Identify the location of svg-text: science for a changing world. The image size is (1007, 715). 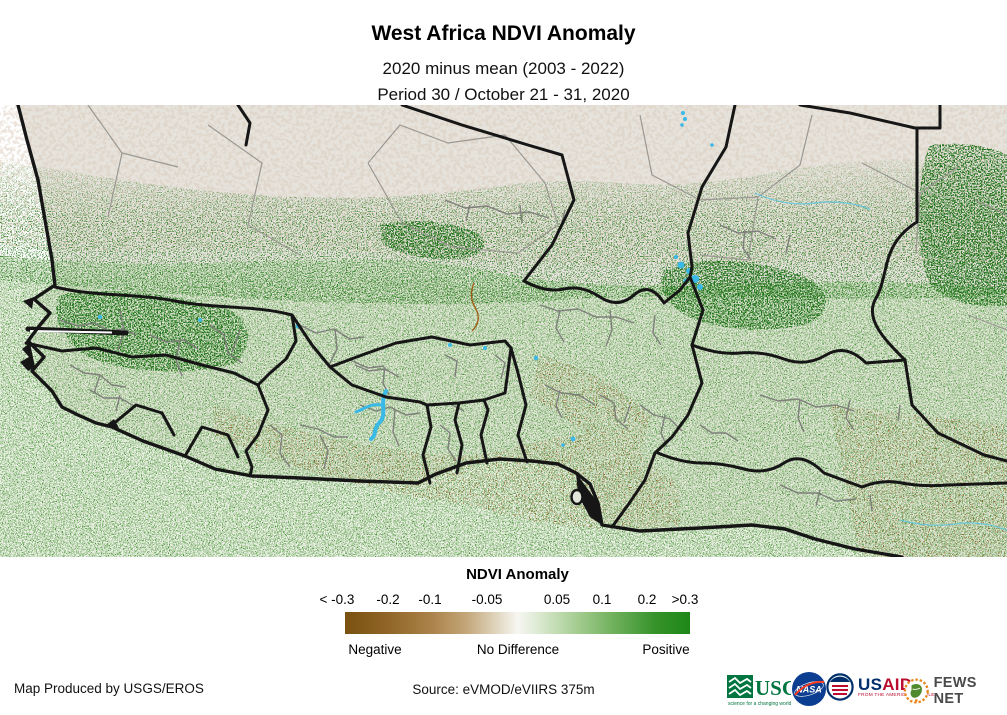
(759, 704).